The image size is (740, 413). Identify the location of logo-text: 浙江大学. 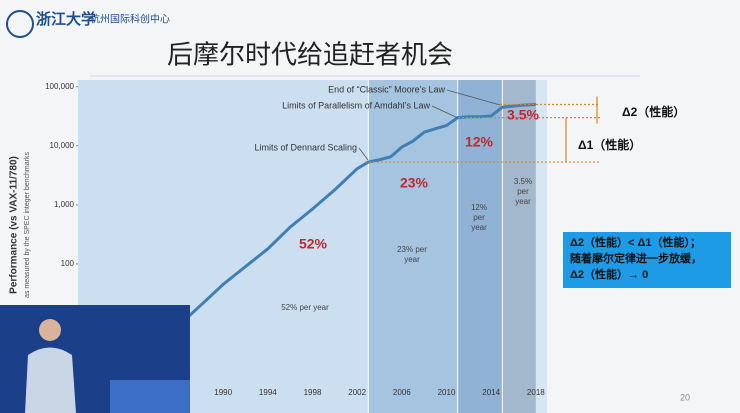
(66, 19).